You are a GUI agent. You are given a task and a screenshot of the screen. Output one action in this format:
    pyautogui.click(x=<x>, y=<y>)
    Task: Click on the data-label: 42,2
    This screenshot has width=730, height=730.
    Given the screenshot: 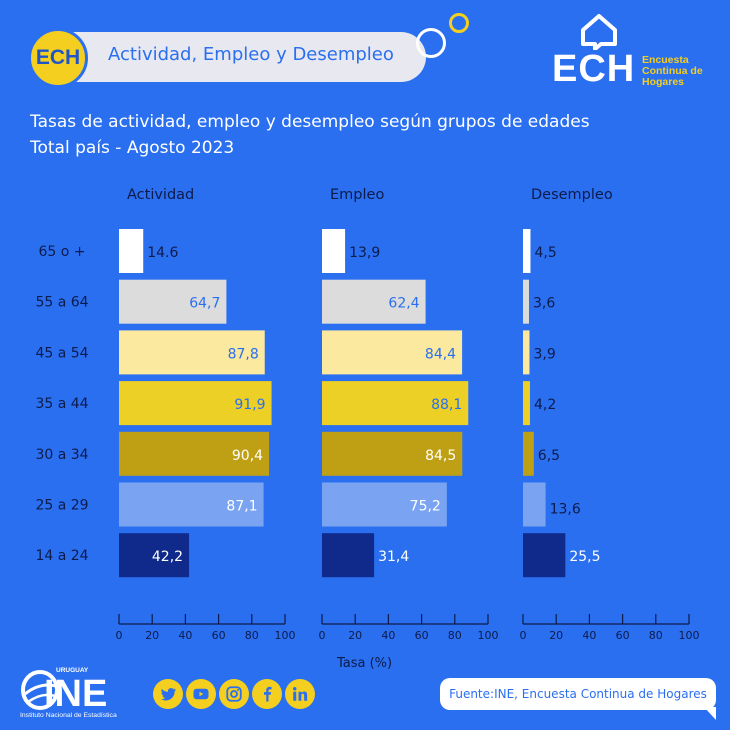 What is the action you would take?
    pyautogui.click(x=167, y=557)
    